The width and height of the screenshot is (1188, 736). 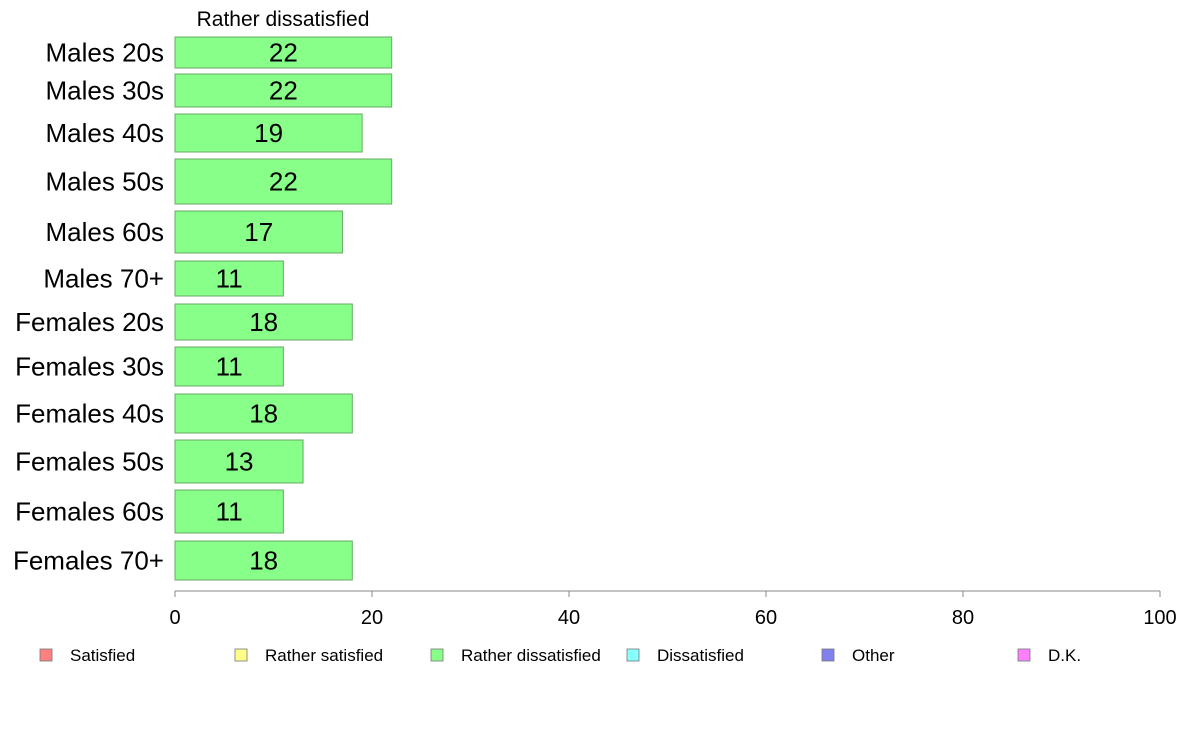 I want to click on category-label: Females 70+, so click(x=88, y=561).